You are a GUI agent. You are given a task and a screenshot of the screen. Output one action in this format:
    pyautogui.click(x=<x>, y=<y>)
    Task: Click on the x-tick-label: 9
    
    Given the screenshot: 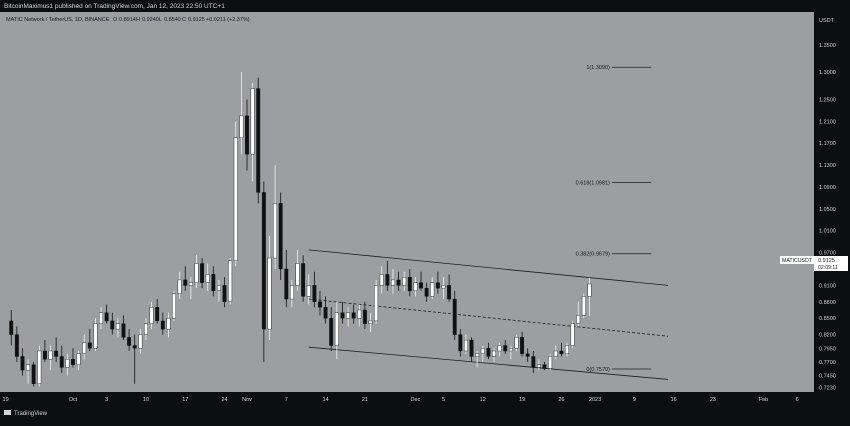 What is the action you would take?
    pyautogui.click(x=634, y=400)
    